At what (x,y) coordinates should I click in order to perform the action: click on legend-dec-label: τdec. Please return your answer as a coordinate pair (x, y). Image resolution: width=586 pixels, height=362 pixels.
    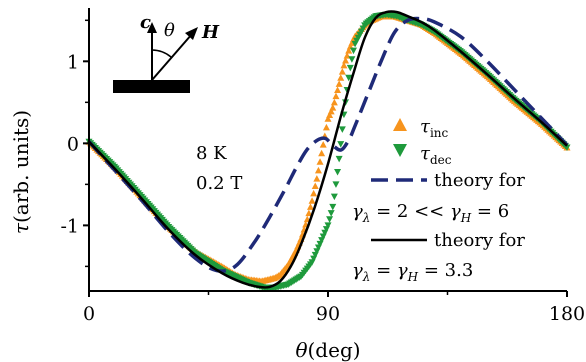
    Looking at the image, I should click on (436, 155).